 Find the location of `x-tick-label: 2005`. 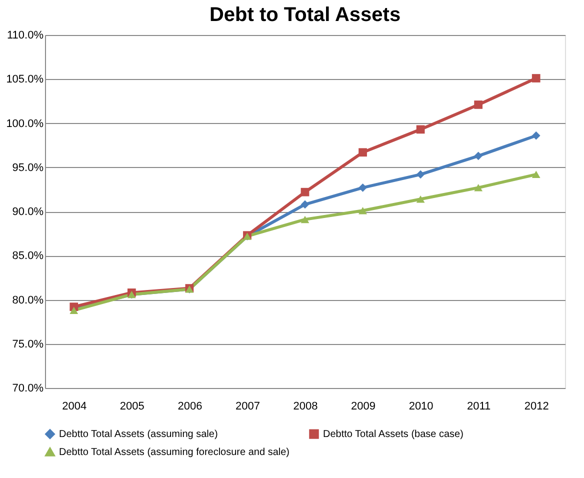

x-tick-label: 2005 is located at coordinates (132, 406).